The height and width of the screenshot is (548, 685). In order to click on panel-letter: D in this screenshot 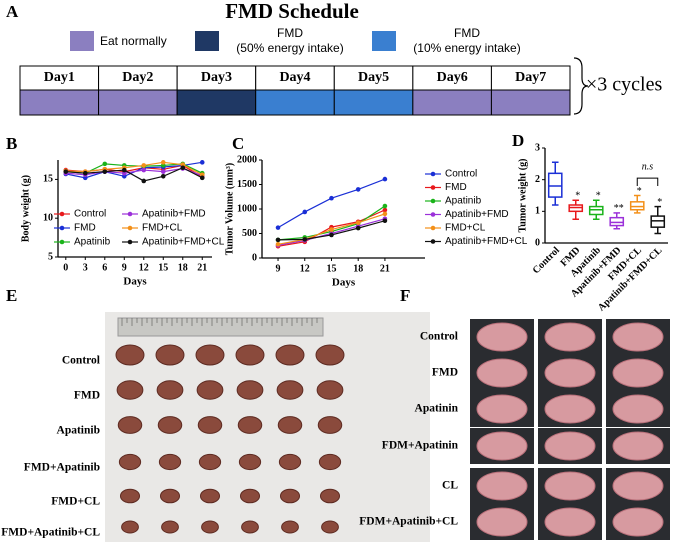, I will do `click(518, 140)`.